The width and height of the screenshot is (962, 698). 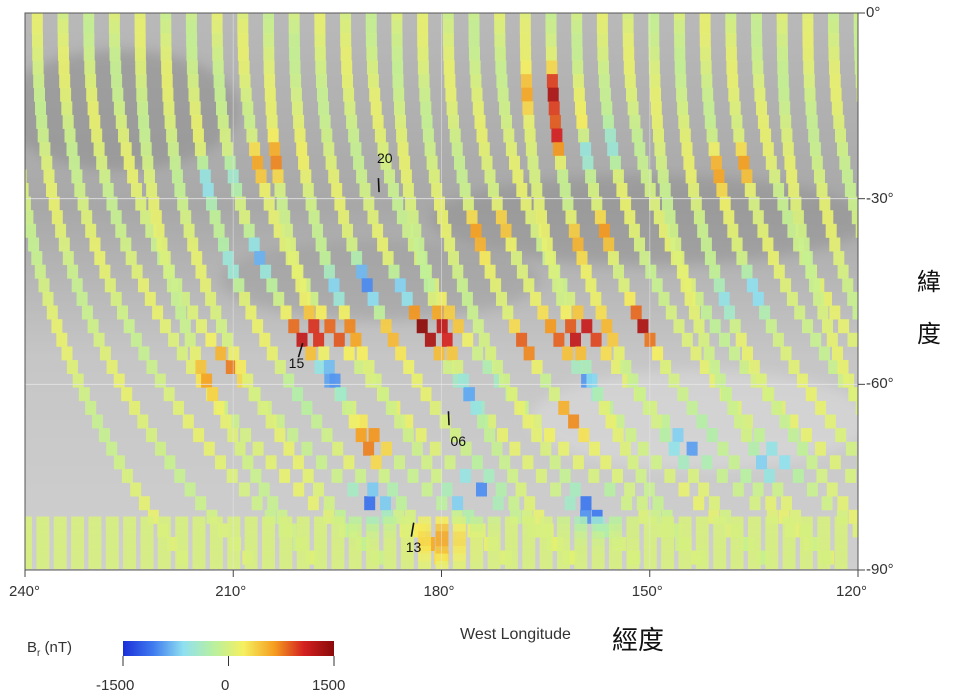 What do you see at coordinates (115, 685) in the screenshot?
I see `colorbar-tick-min: -1500` at bounding box center [115, 685].